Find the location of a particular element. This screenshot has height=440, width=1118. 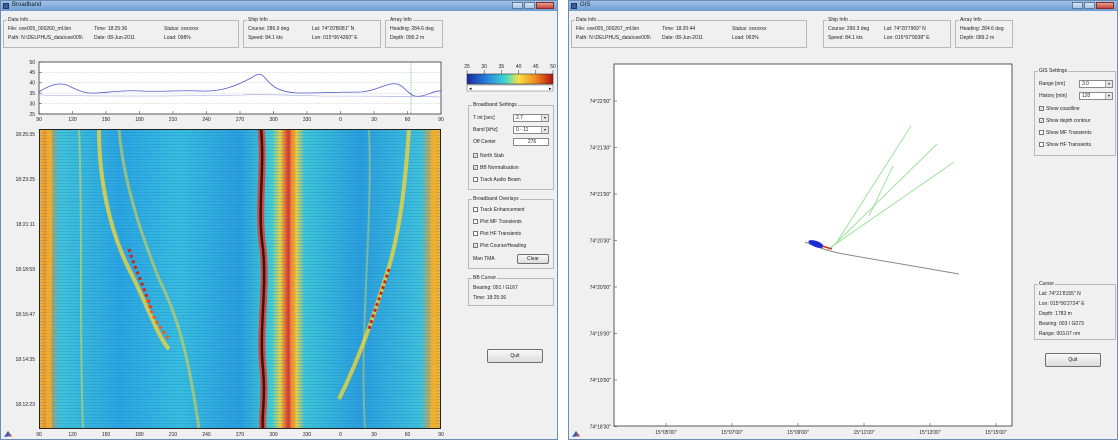

longitude-tick-label: 15°05'00" is located at coordinates (666, 433).